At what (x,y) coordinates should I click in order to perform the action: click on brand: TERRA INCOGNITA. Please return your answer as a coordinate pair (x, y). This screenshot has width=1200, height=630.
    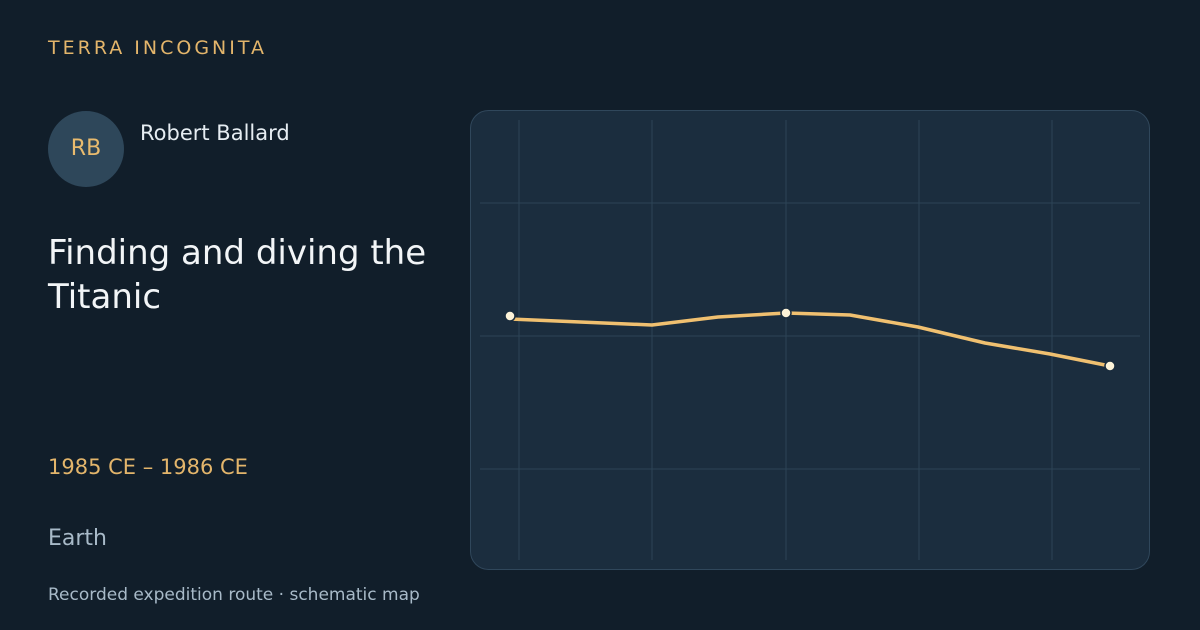
    Looking at the image, I should click on (157, 48).